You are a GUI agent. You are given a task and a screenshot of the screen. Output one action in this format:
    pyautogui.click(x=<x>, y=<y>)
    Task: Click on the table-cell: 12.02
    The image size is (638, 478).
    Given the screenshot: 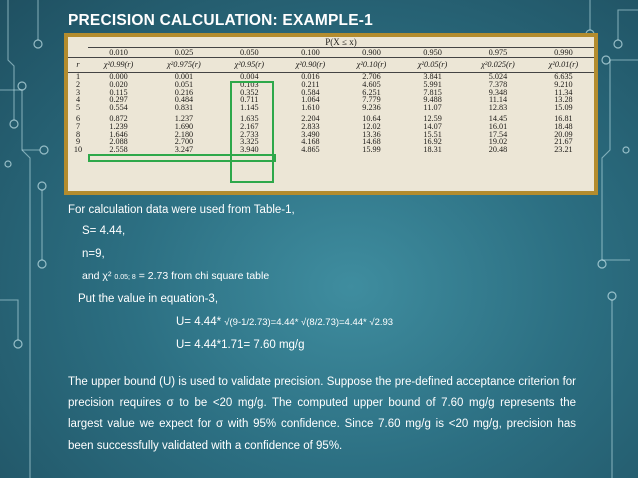 What is the action you would take?
    pyautogui.click(x=371, y=126)
    